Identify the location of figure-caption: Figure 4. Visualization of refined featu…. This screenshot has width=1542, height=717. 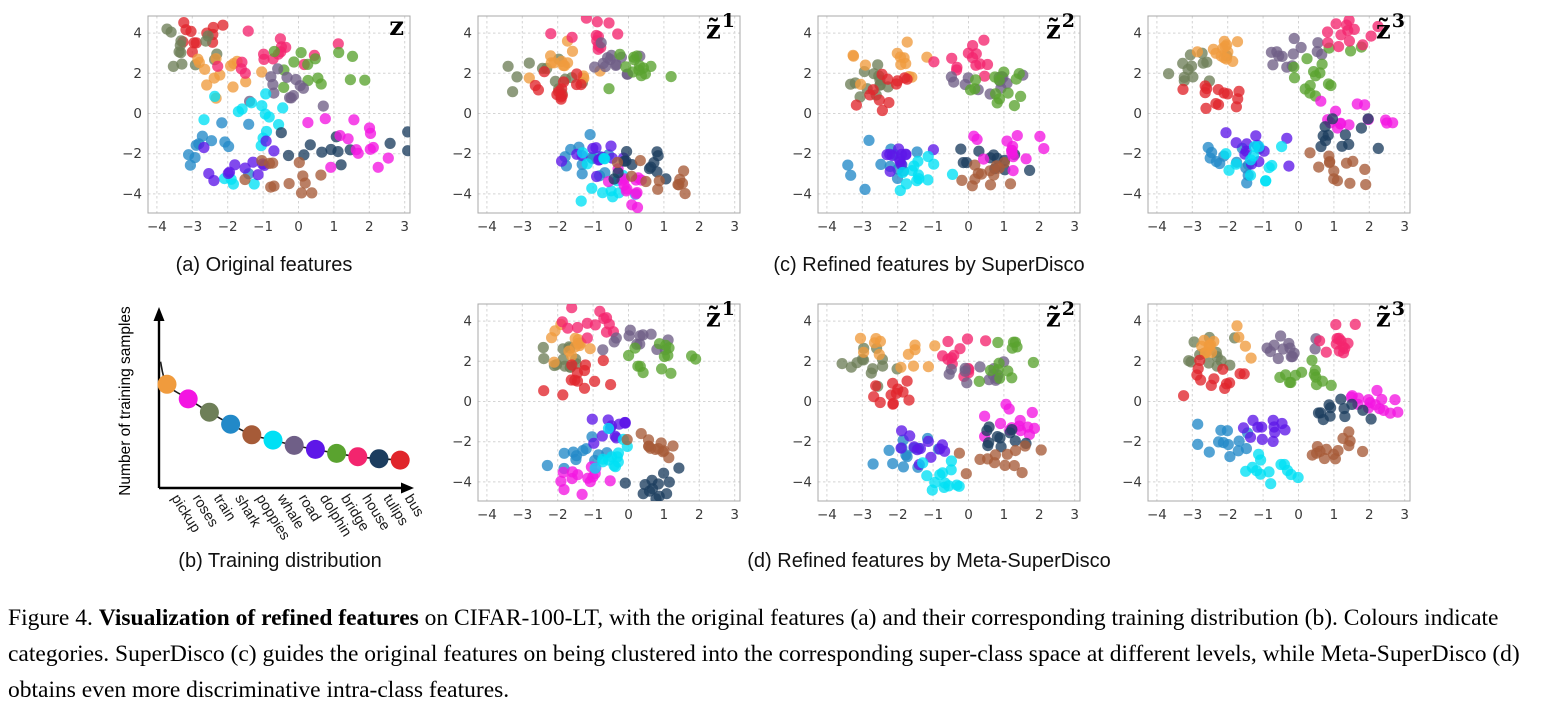
(772, 654).